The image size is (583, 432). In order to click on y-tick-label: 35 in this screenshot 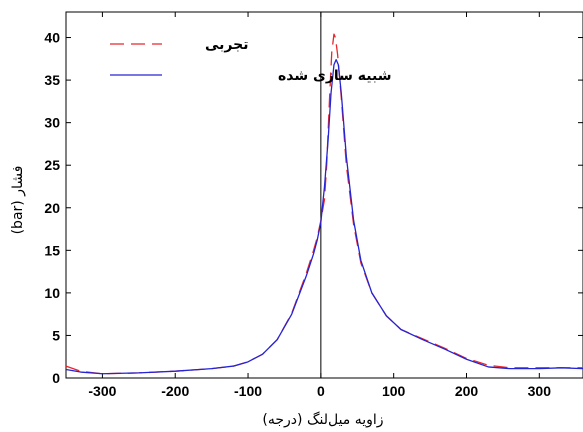, I will do `click(52, 80)`.